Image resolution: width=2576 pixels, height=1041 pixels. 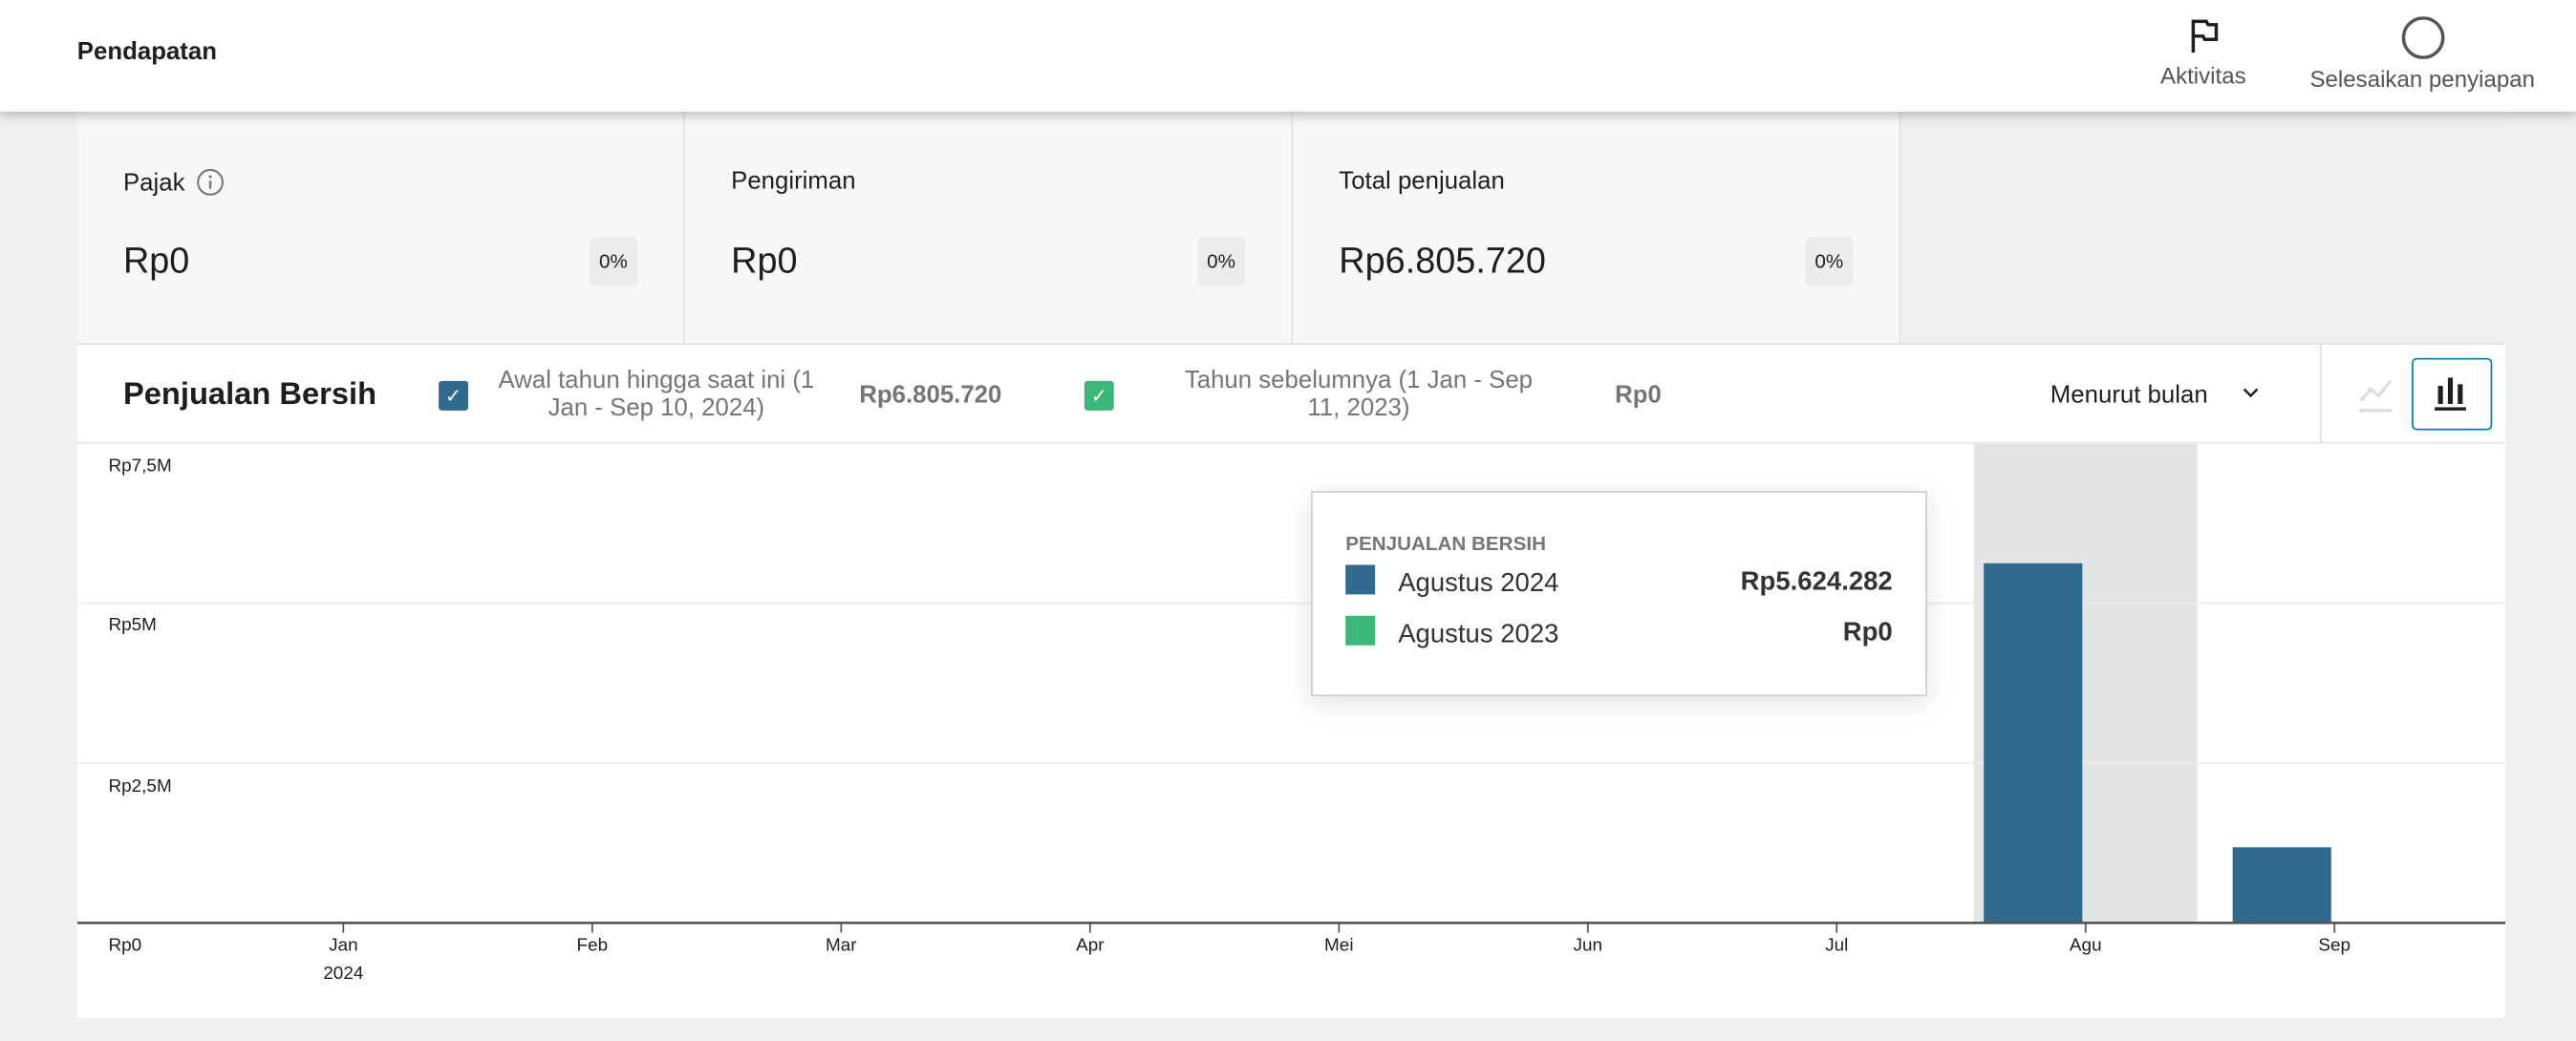 What do you see at coordinates (841, 946) in the screenshot?
I see `x-tick-label: Mar` at bounding box center [841, 946].